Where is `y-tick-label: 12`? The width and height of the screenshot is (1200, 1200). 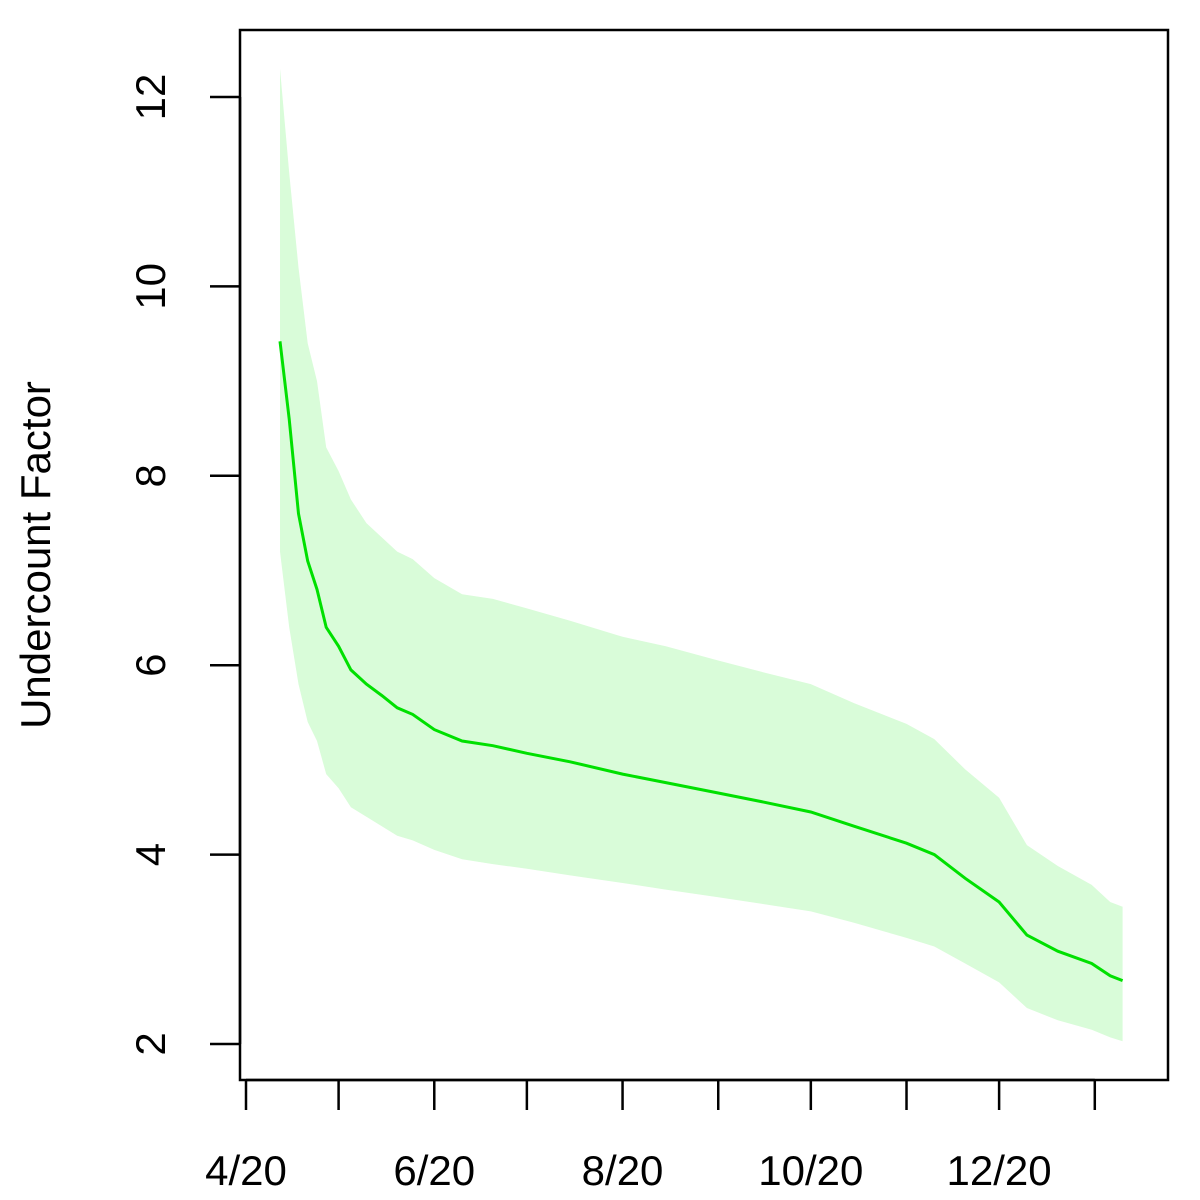
y-tick-label: 12 is located at coordinates (150, 97).